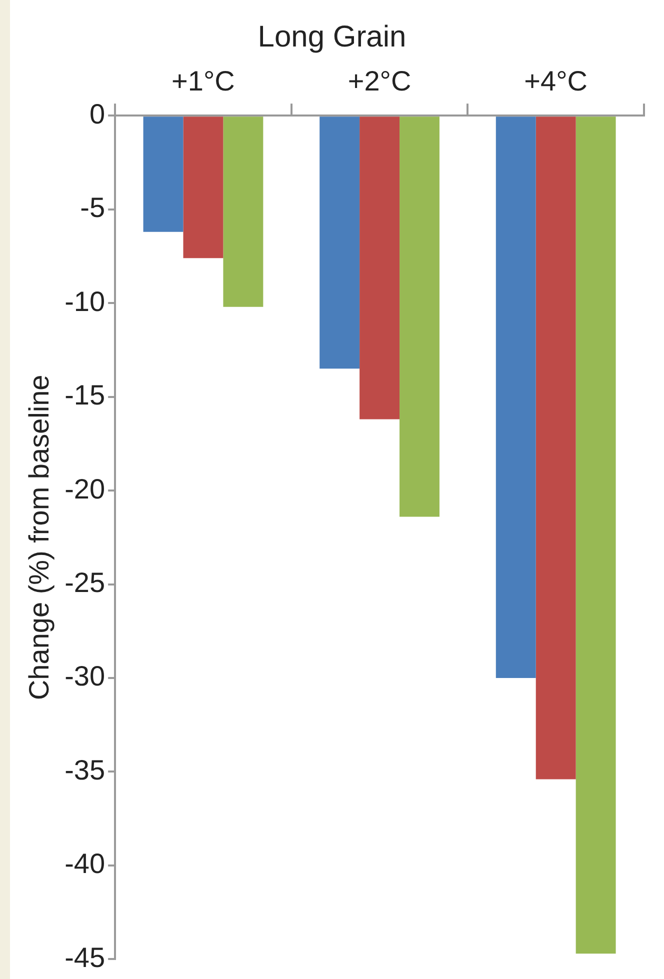 This screenshot has height=979, width=664. I want to click on y-tick-label: -25, so click(85, 582).